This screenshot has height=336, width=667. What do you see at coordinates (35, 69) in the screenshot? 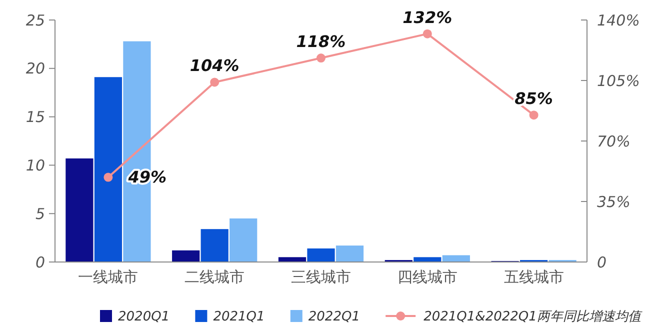
I see `y-tick-label: 20` at bounding box center [35, 69].